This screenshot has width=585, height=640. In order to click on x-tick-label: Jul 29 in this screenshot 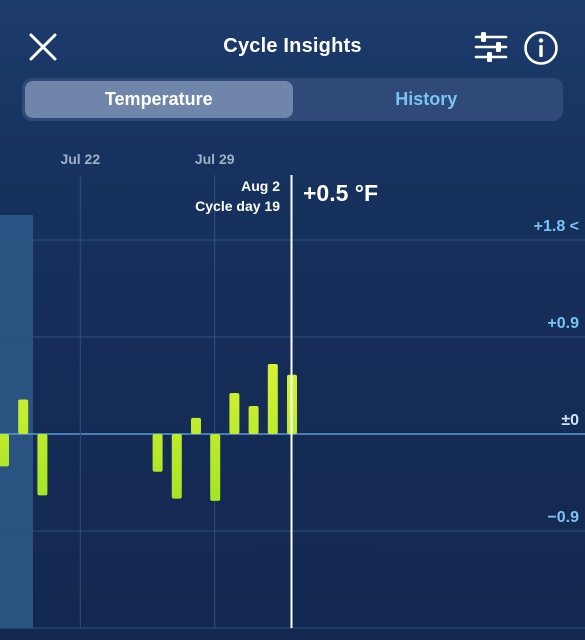, I will do `click(215, 159)`.